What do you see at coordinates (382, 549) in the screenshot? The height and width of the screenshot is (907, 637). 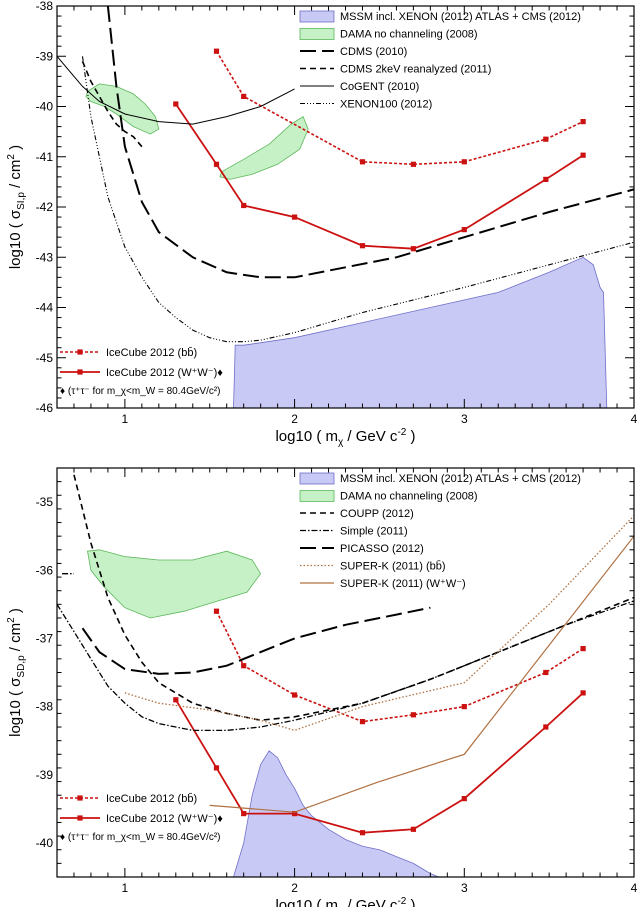 I see `legend-label: PICASSO (2012)` at bounding box center [382, 549].